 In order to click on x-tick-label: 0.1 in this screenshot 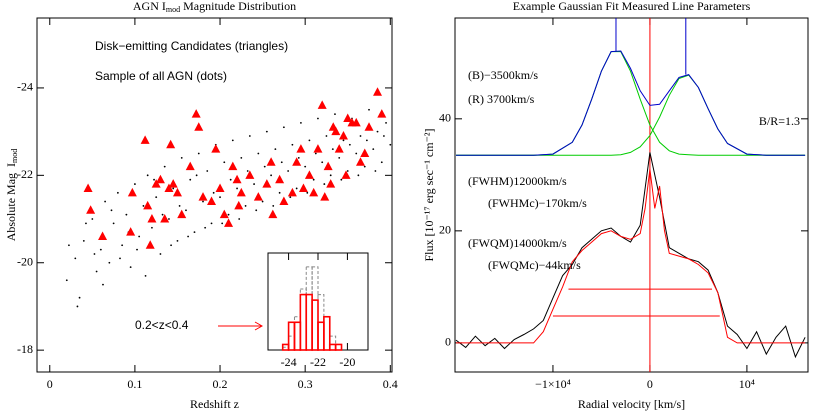, I will do `click(134, 384)`.